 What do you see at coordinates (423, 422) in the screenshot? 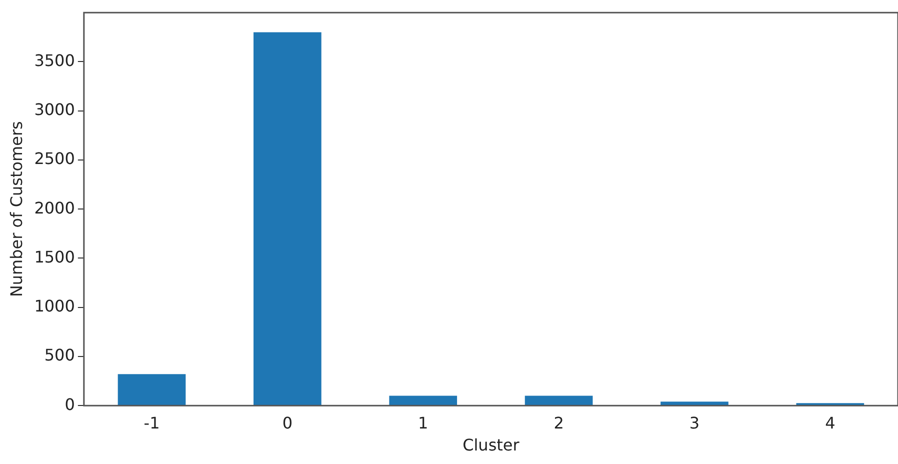
I see `x-tick-label: 1` at bounding box center [423, 422].